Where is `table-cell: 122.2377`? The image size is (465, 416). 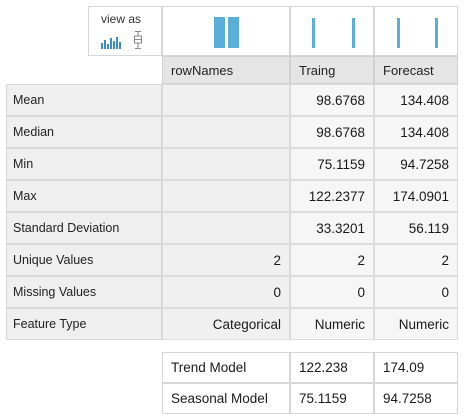 table-cell: 122.2377 is located at coordinates (332, 196).